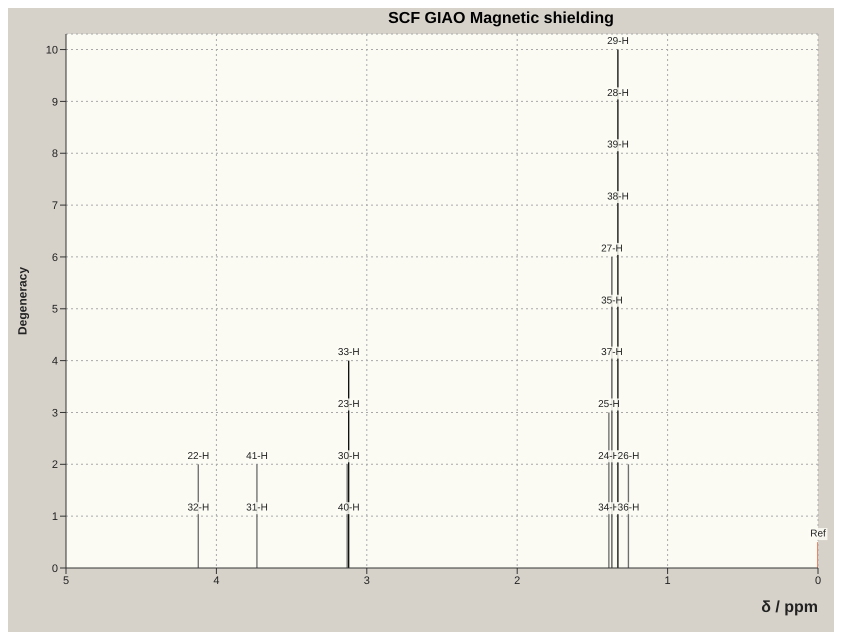  Describe the element at coordinates (789, 607) in the screenshot. I see `x-axis-title: δ / ppm` at that location.